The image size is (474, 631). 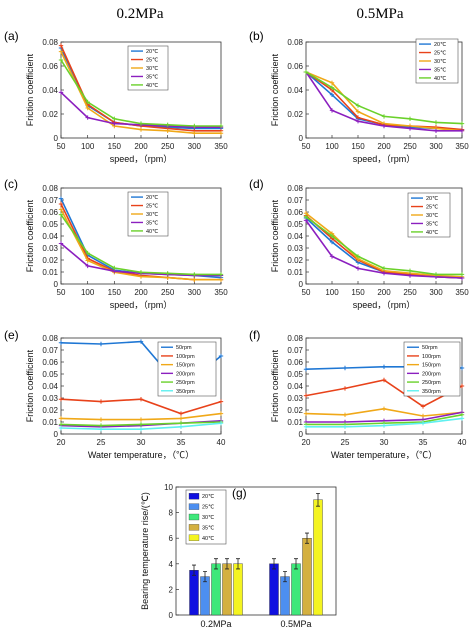 What do you see at coordinates (88, 146) in the screenshot?
I see `x-tick-label: 100` at bounding box center [88, 146].